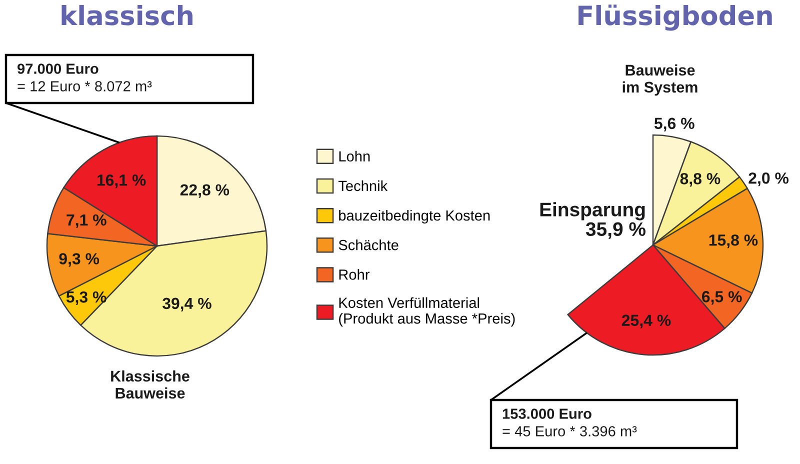 The image size is (800, 464). I want to click on legend-label: bauzeitbedingte Kosten, so click(414, 217).